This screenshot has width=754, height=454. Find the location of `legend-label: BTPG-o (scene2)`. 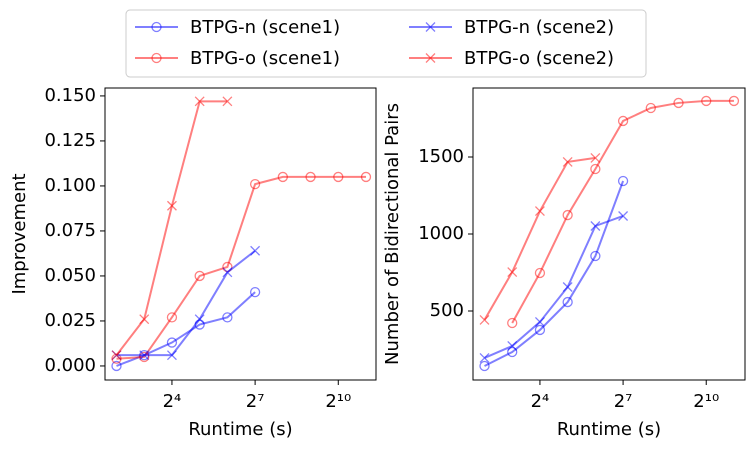

legend-label: BTPG-o (scene2) is located at coordinates (539, 58).